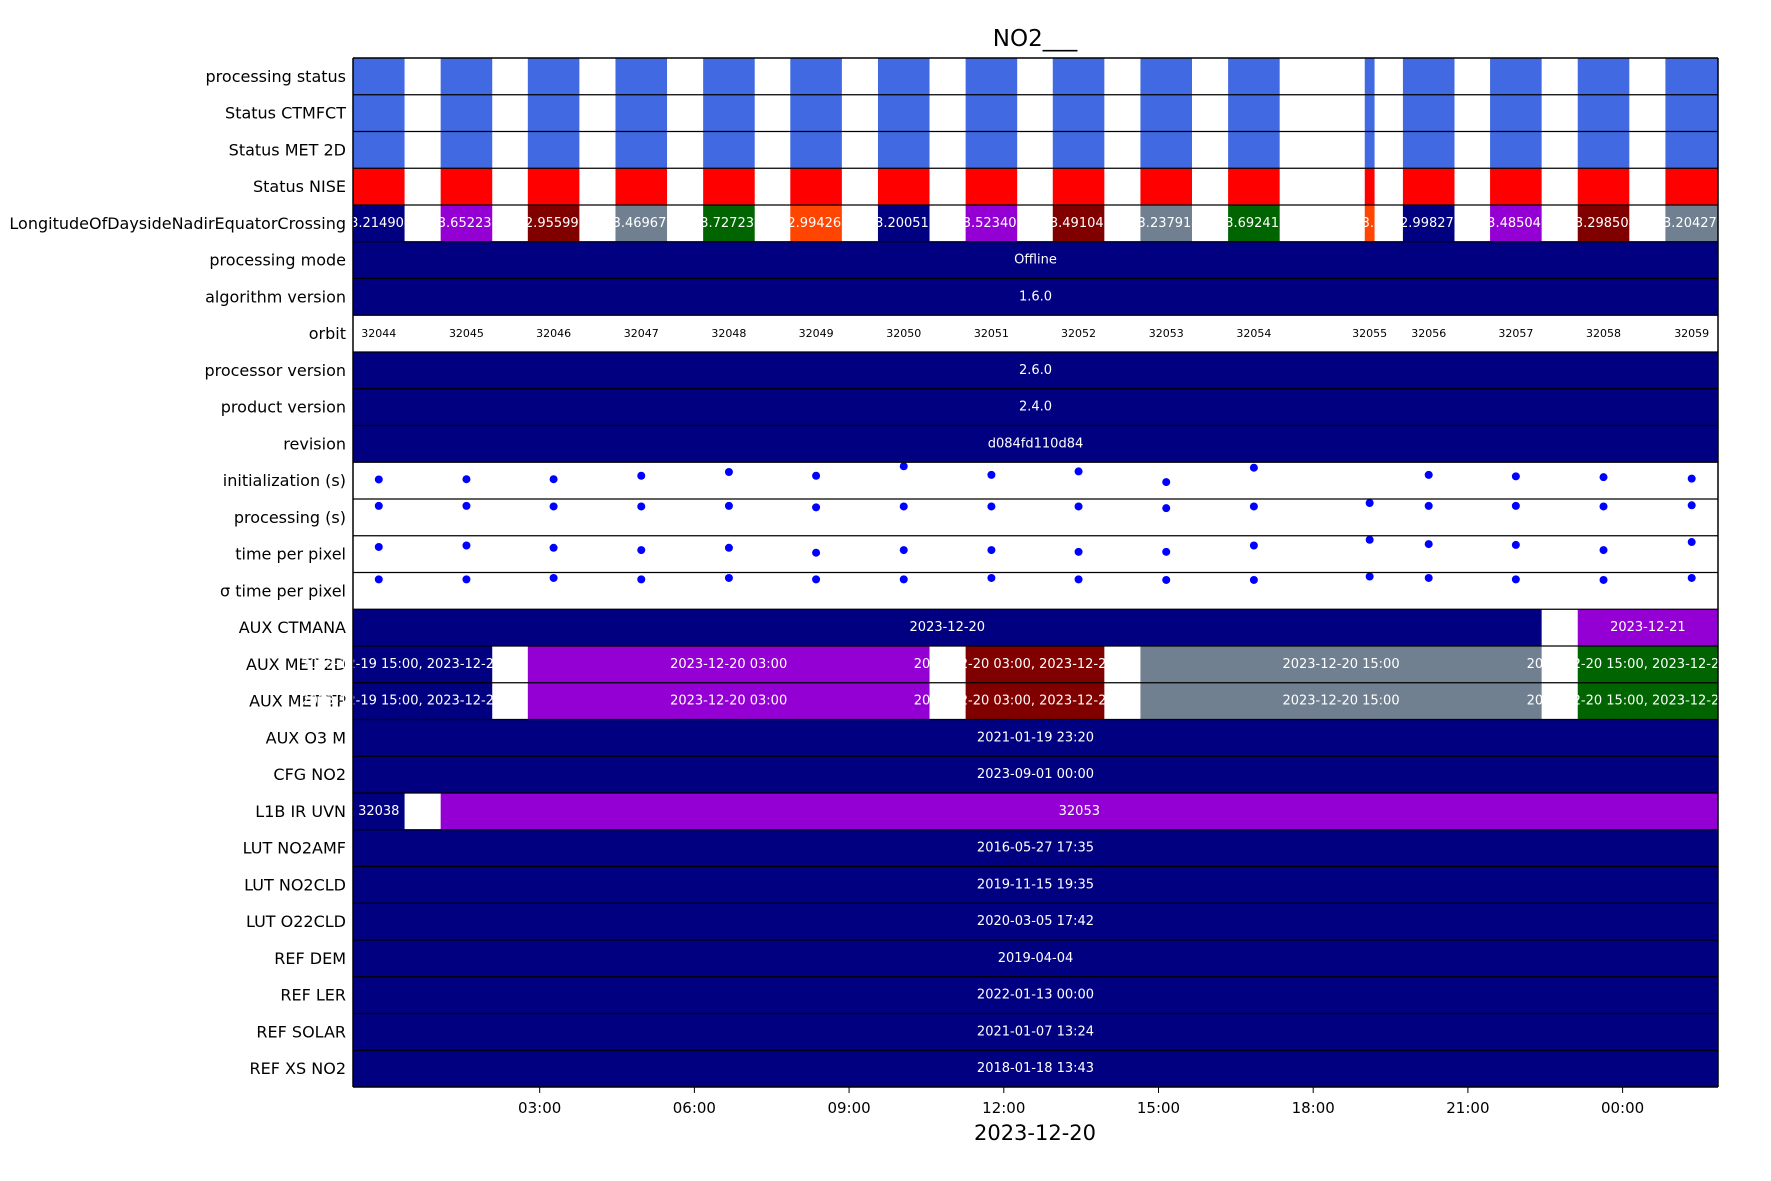  Describe the element at coordinates (290, 554) in the screenshot. I see `row-label: time per pixel` at that location.